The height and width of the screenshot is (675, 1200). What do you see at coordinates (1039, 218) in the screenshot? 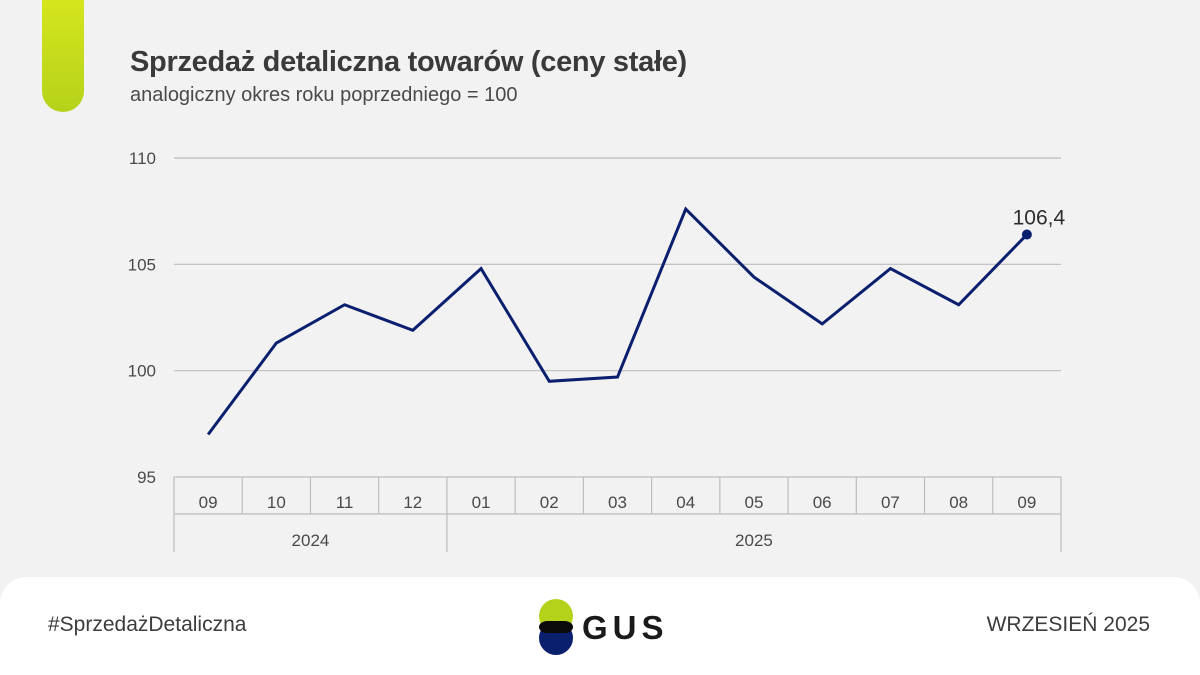
I see `data-label: 106,4` at bounding box center [1039, 218].